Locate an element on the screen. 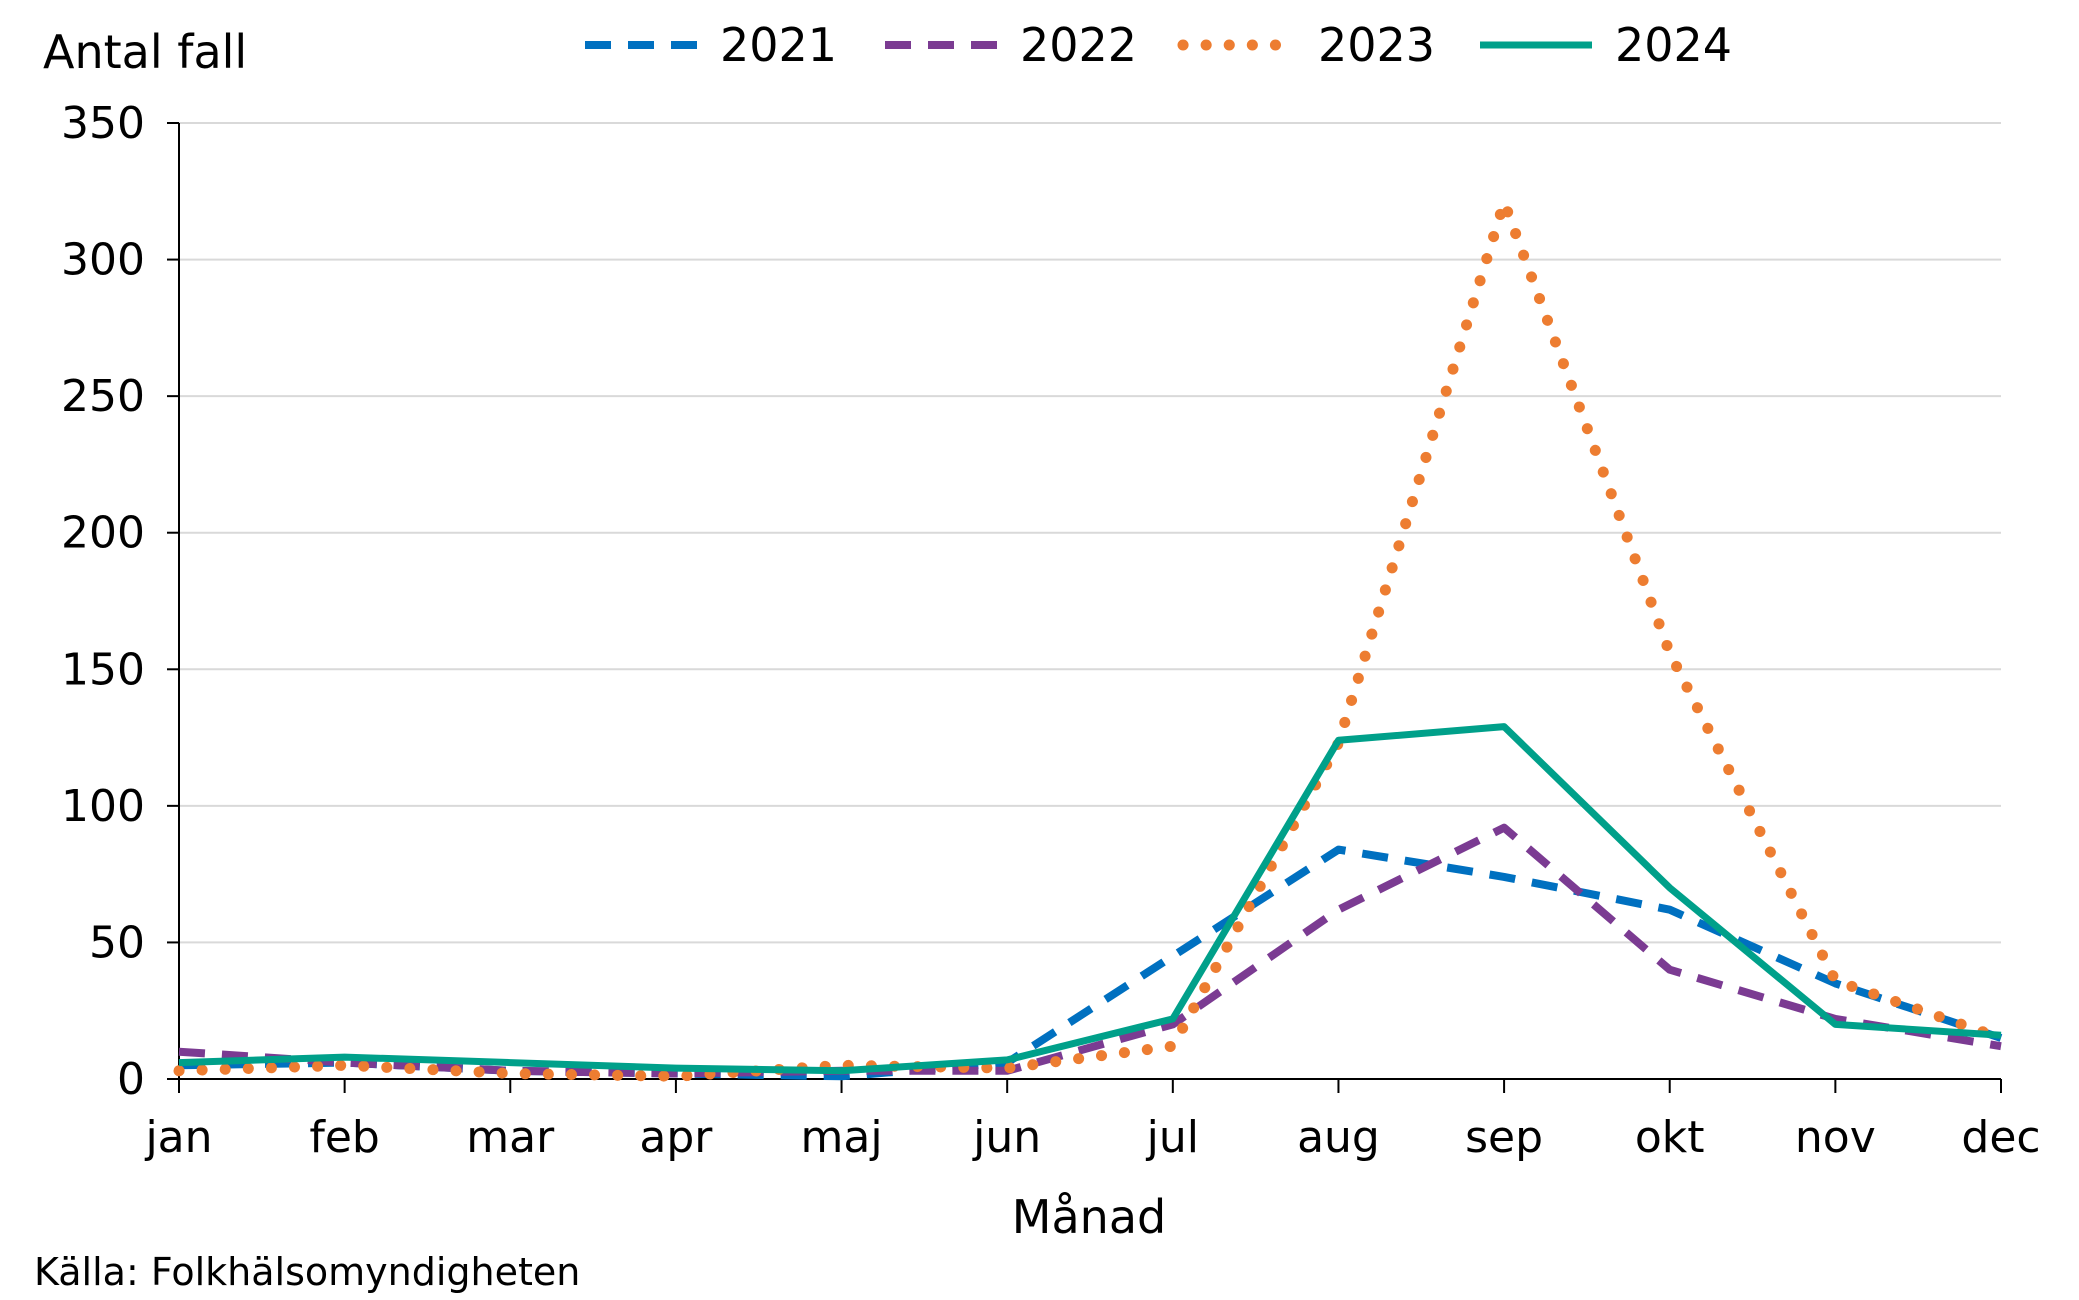  legend-label-2021: 2021 is located at coordinates (778, 45).